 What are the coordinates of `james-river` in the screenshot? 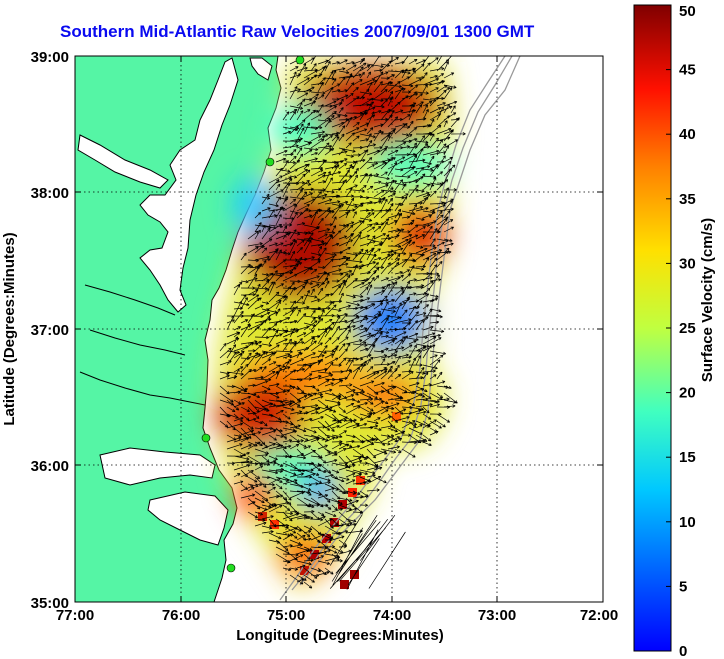 It's located at (142, 388).